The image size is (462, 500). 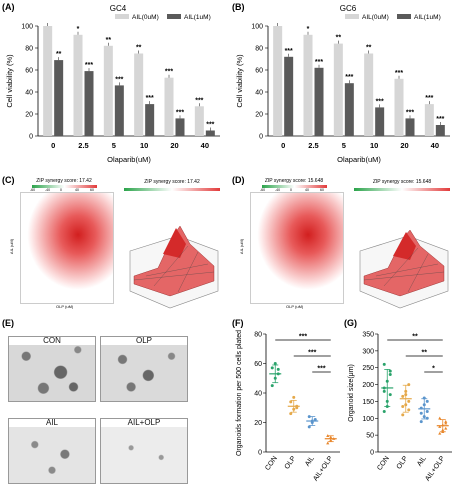 I want to click on heatmap-d-xlabel: OLP (uM), so click(x=295, y=306).